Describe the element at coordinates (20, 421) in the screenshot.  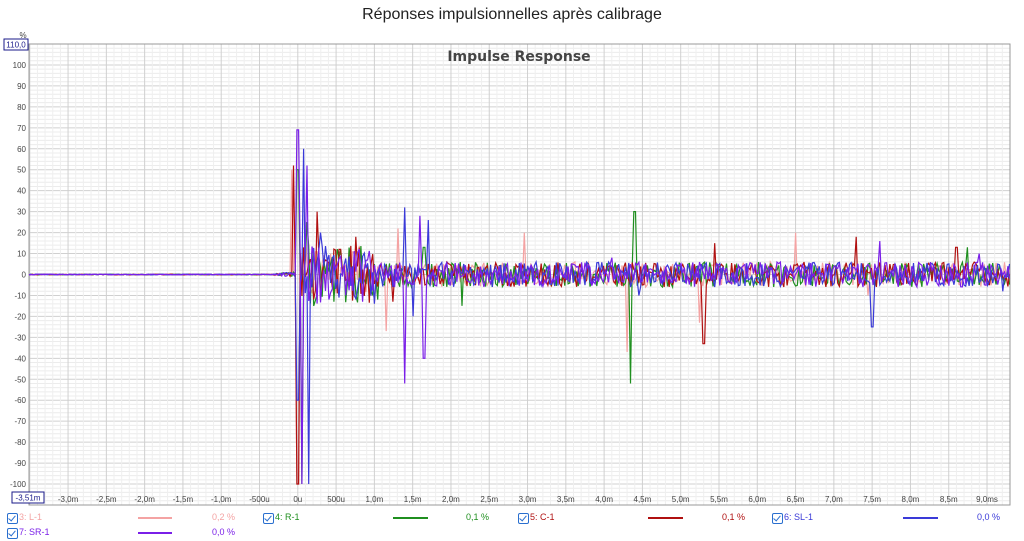
I see `y-tick-label: -70` at that location.